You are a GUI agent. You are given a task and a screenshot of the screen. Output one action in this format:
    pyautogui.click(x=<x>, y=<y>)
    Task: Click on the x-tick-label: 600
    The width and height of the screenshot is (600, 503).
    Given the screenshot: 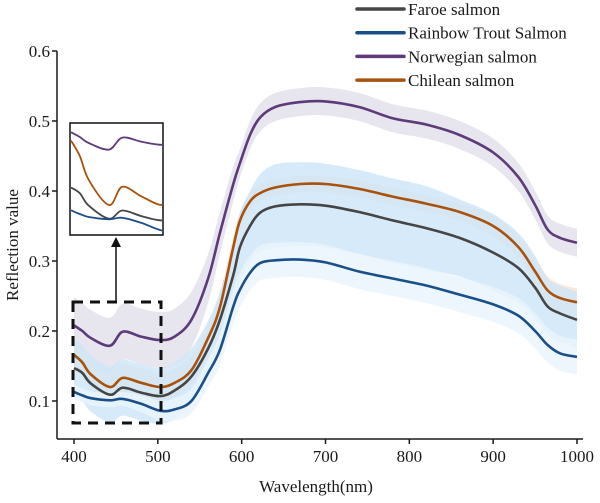 What is the action you would take?
    pyautogui.click(x=242, y=456)
    